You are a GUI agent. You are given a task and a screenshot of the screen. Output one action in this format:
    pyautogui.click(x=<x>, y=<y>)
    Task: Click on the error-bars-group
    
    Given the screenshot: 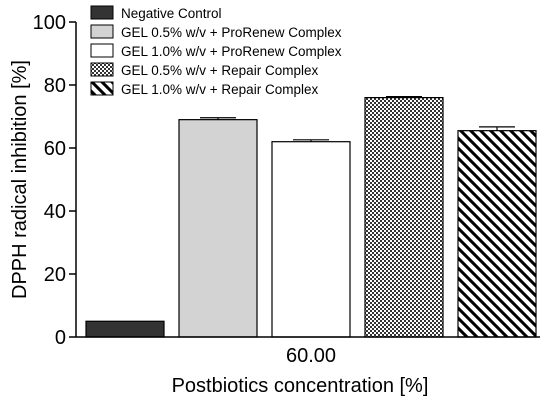 What is the action you would take?
    pyautogui.click(x=357, y=119)
    